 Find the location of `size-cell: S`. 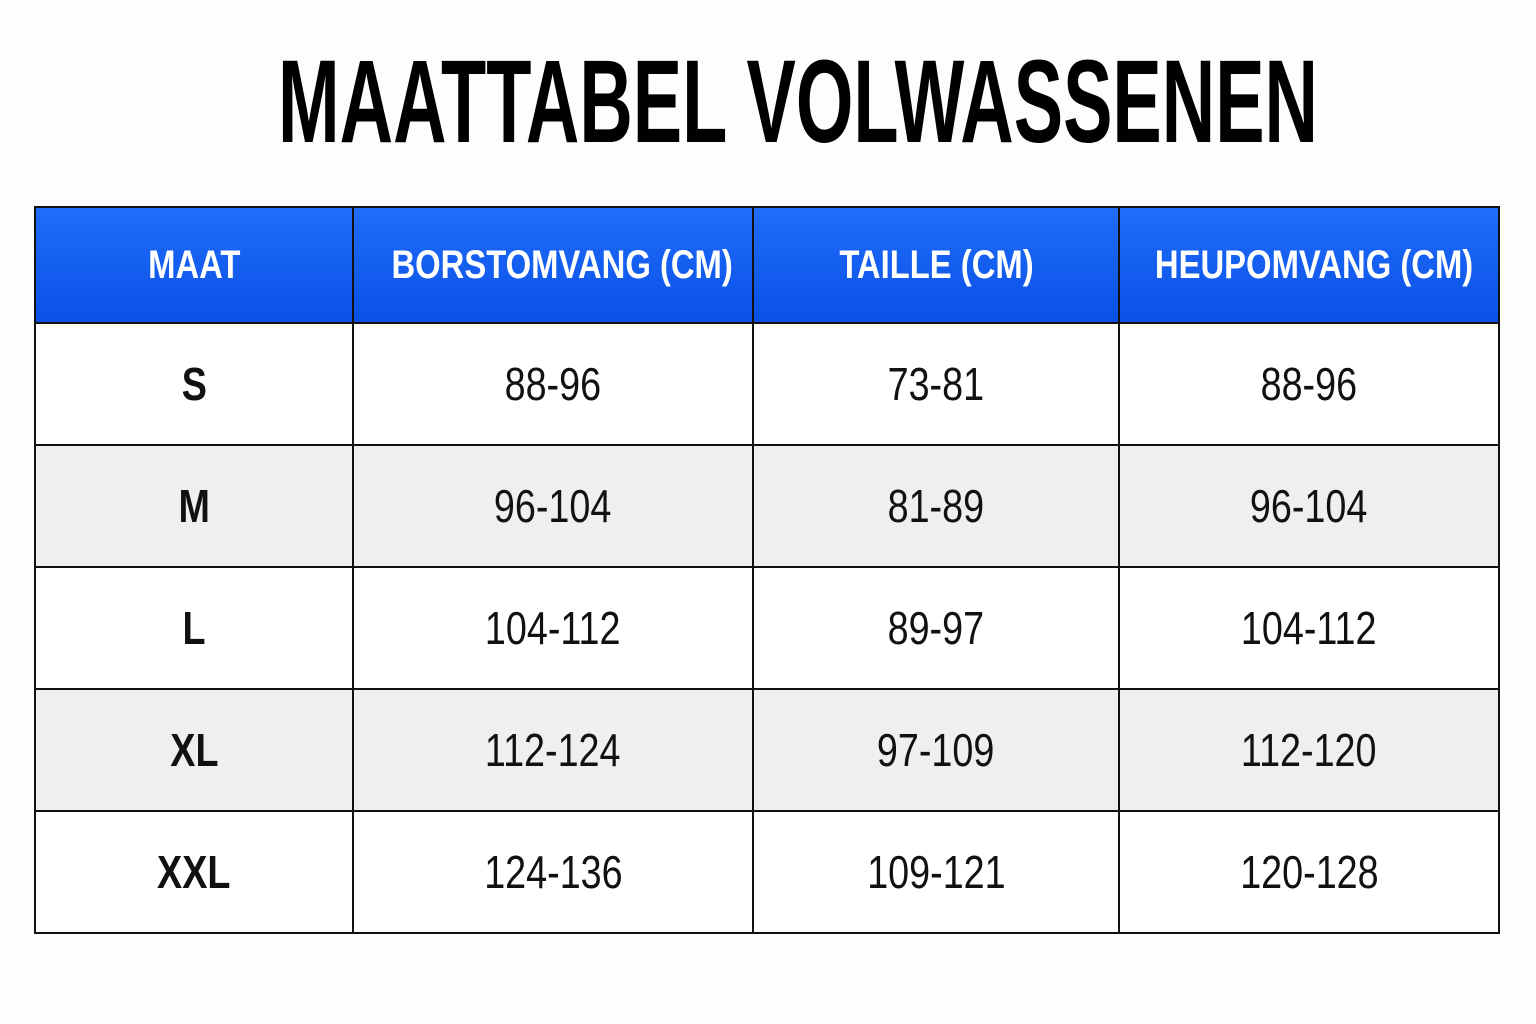

size-cell: S is located at coordinates (194, 384).